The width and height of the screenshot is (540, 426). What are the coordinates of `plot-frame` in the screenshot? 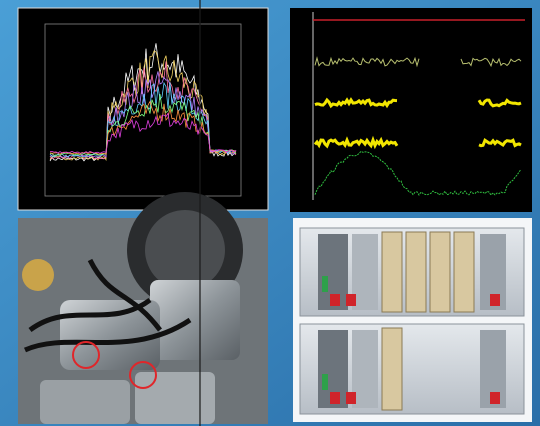 It's located at (143, 110).